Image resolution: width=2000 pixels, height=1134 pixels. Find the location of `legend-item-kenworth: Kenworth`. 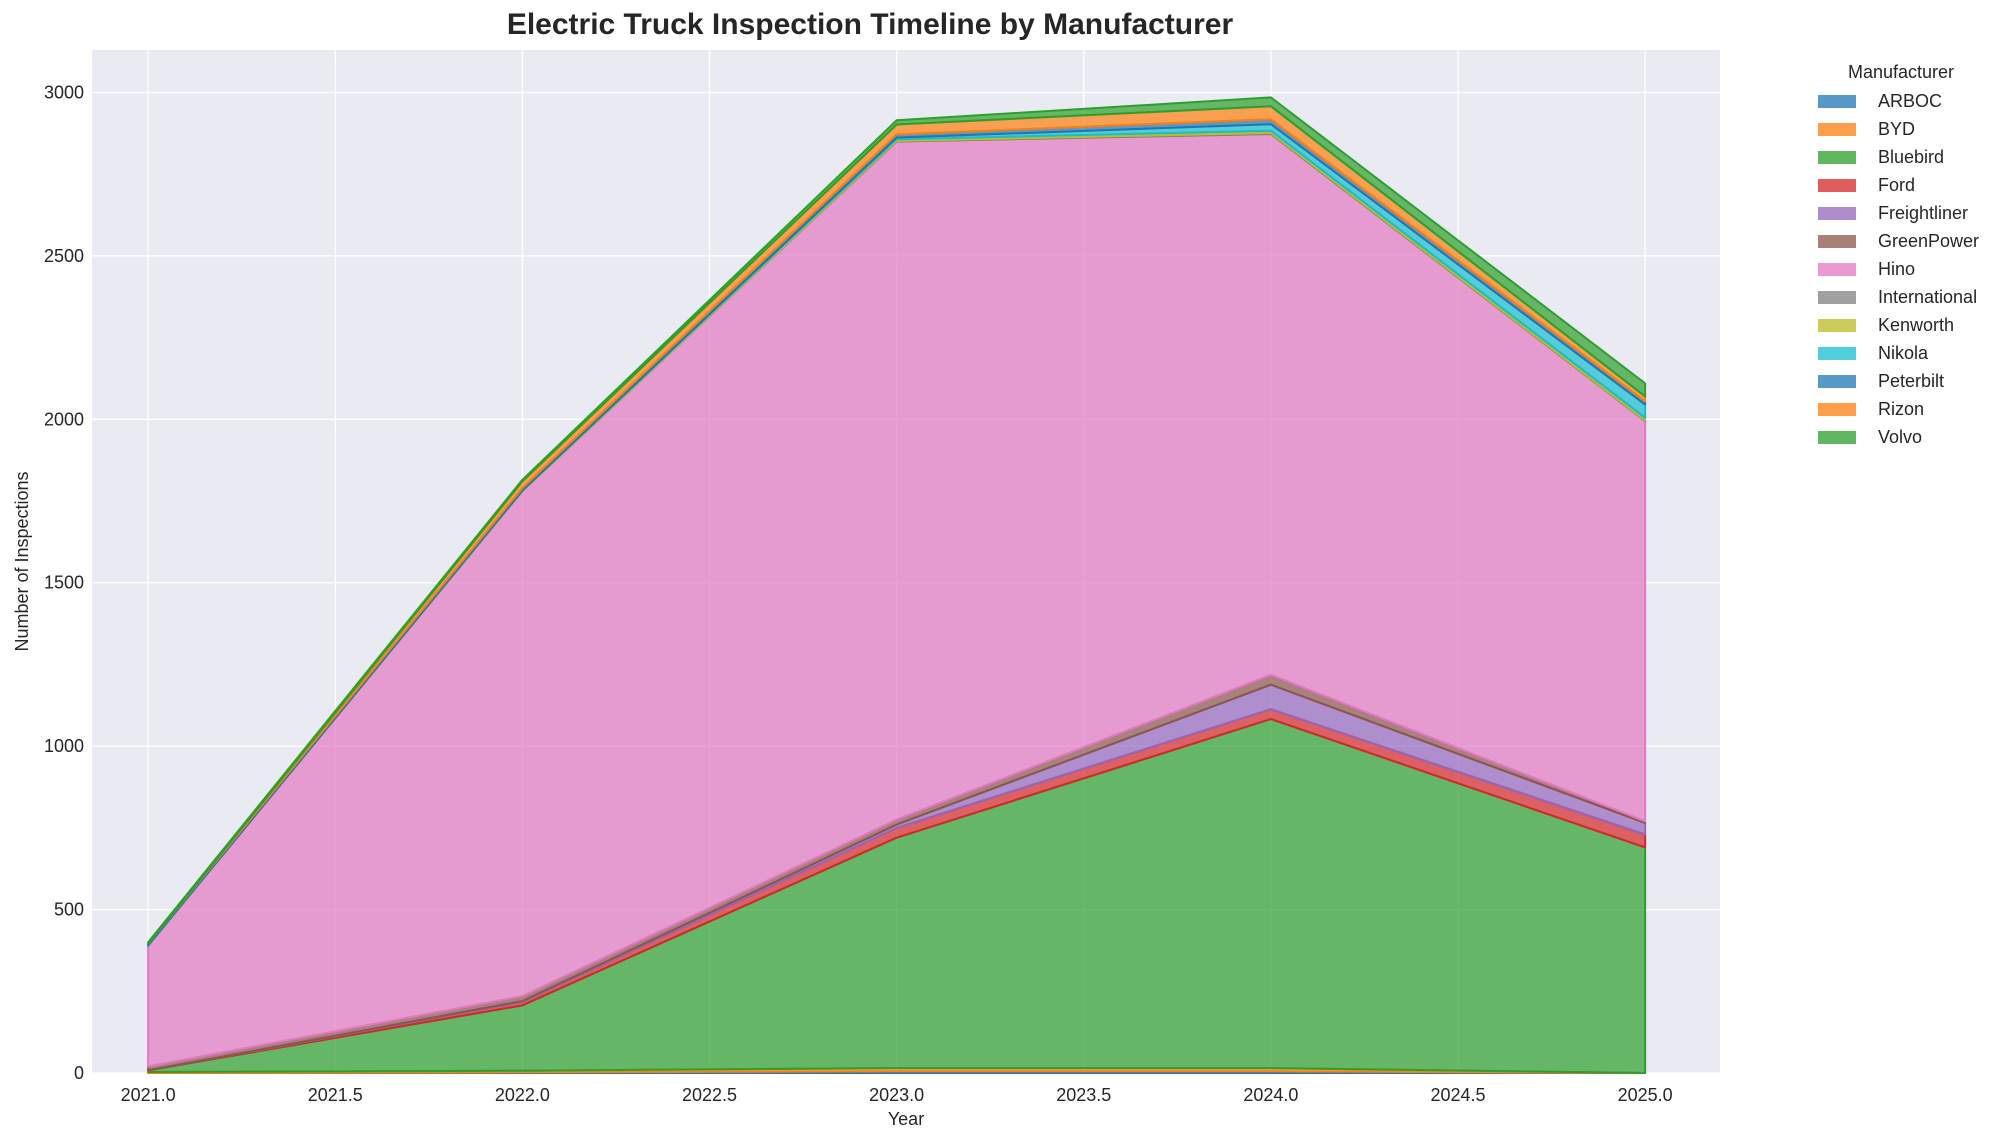

legend-item-kenworth: Kenworth is located at coordinates (1908, 325).